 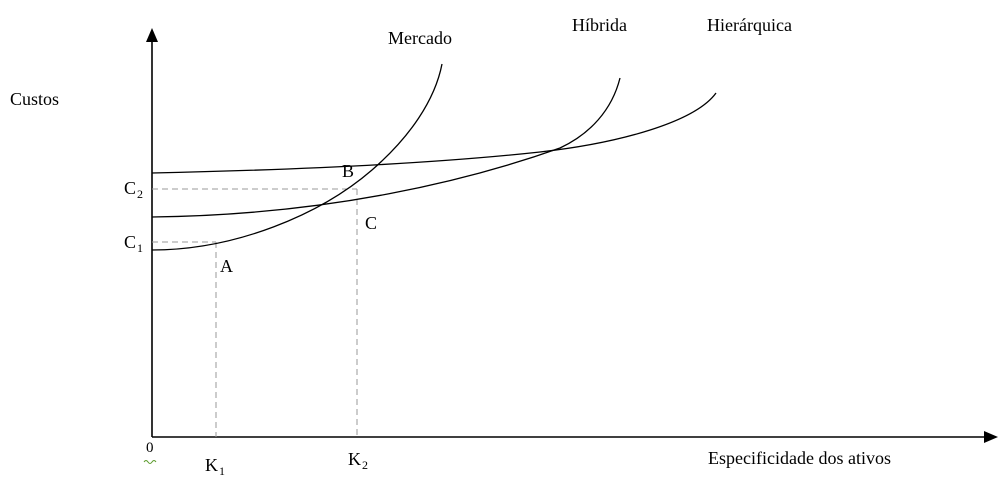 What do you see at coordinates (130, 188) in the screenshot?
I see `c2-tick-base: C` at bounding box center [130, 188].